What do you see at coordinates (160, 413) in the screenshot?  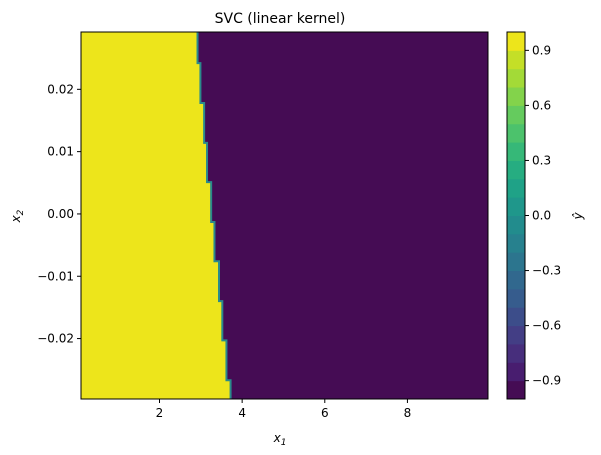 I see `x-tick-label: 2` at bounding box center [160, 413].